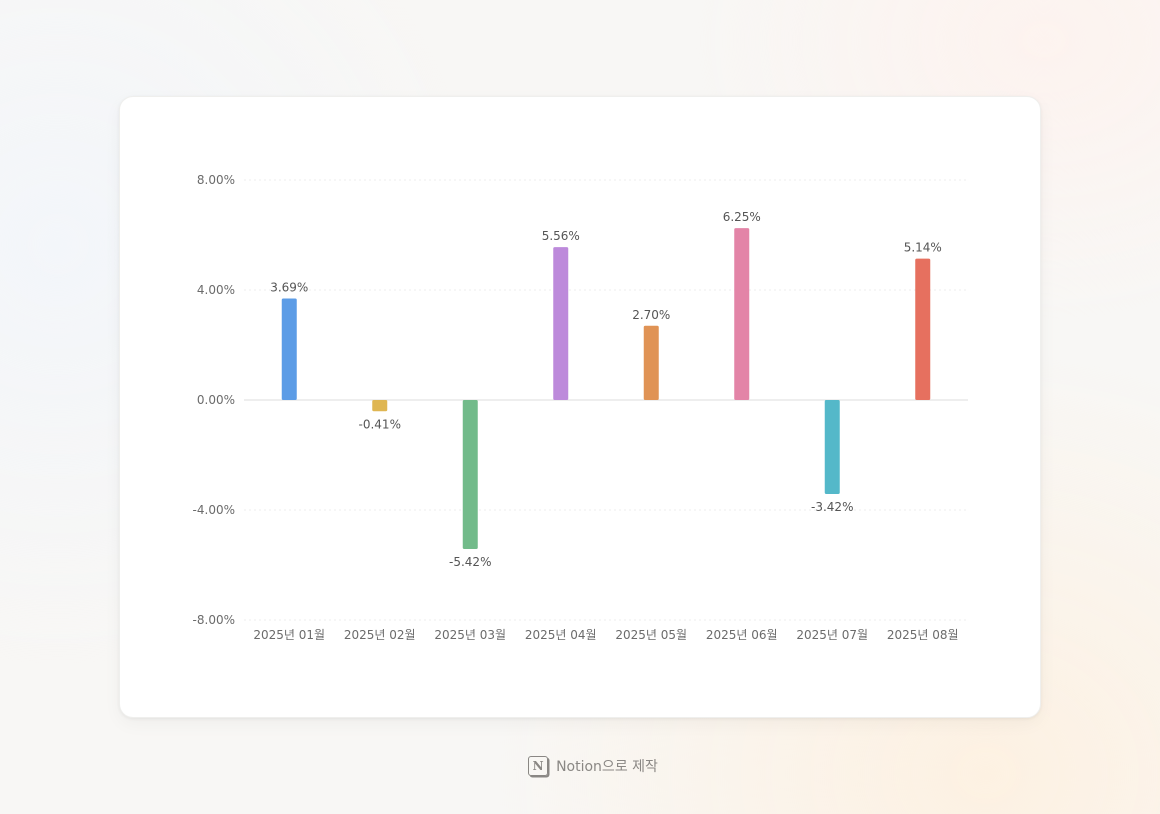  What do you see at coordinates (742, 217) in the screenshot?
I see `data-label: 6.25%` at bounding box center [742, 217].